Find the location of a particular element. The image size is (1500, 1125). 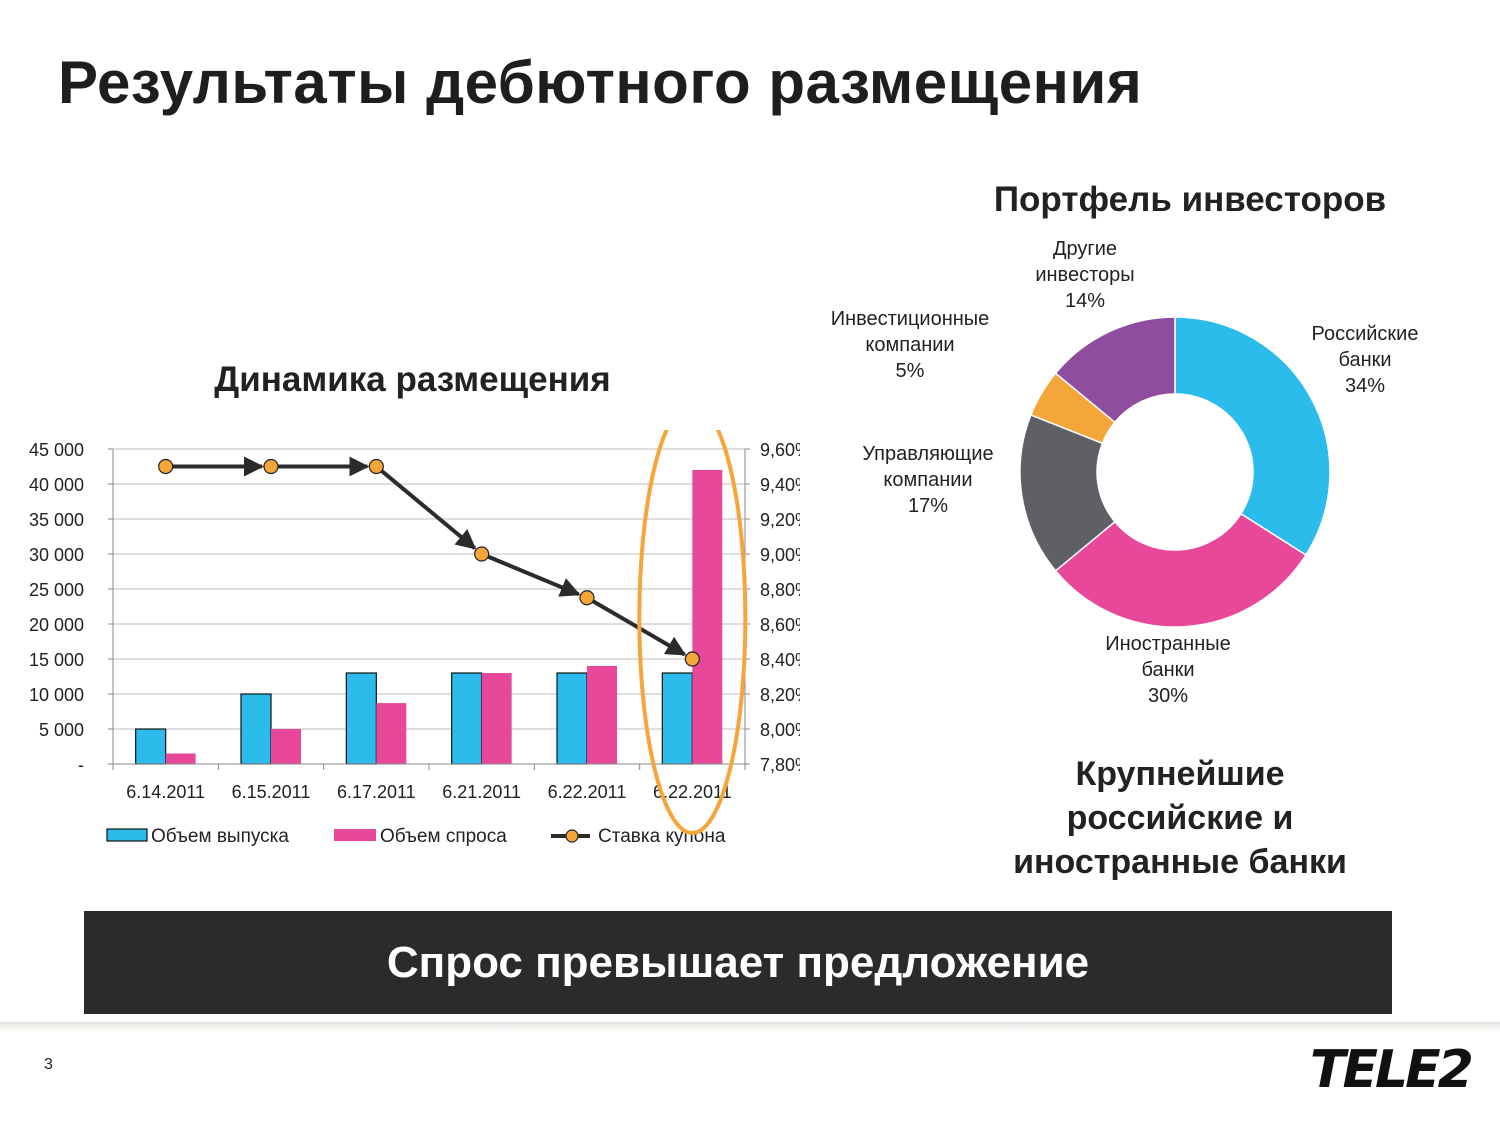

x-axis-tick-label: 6.17.2011 is located at coordinates (376, 792).